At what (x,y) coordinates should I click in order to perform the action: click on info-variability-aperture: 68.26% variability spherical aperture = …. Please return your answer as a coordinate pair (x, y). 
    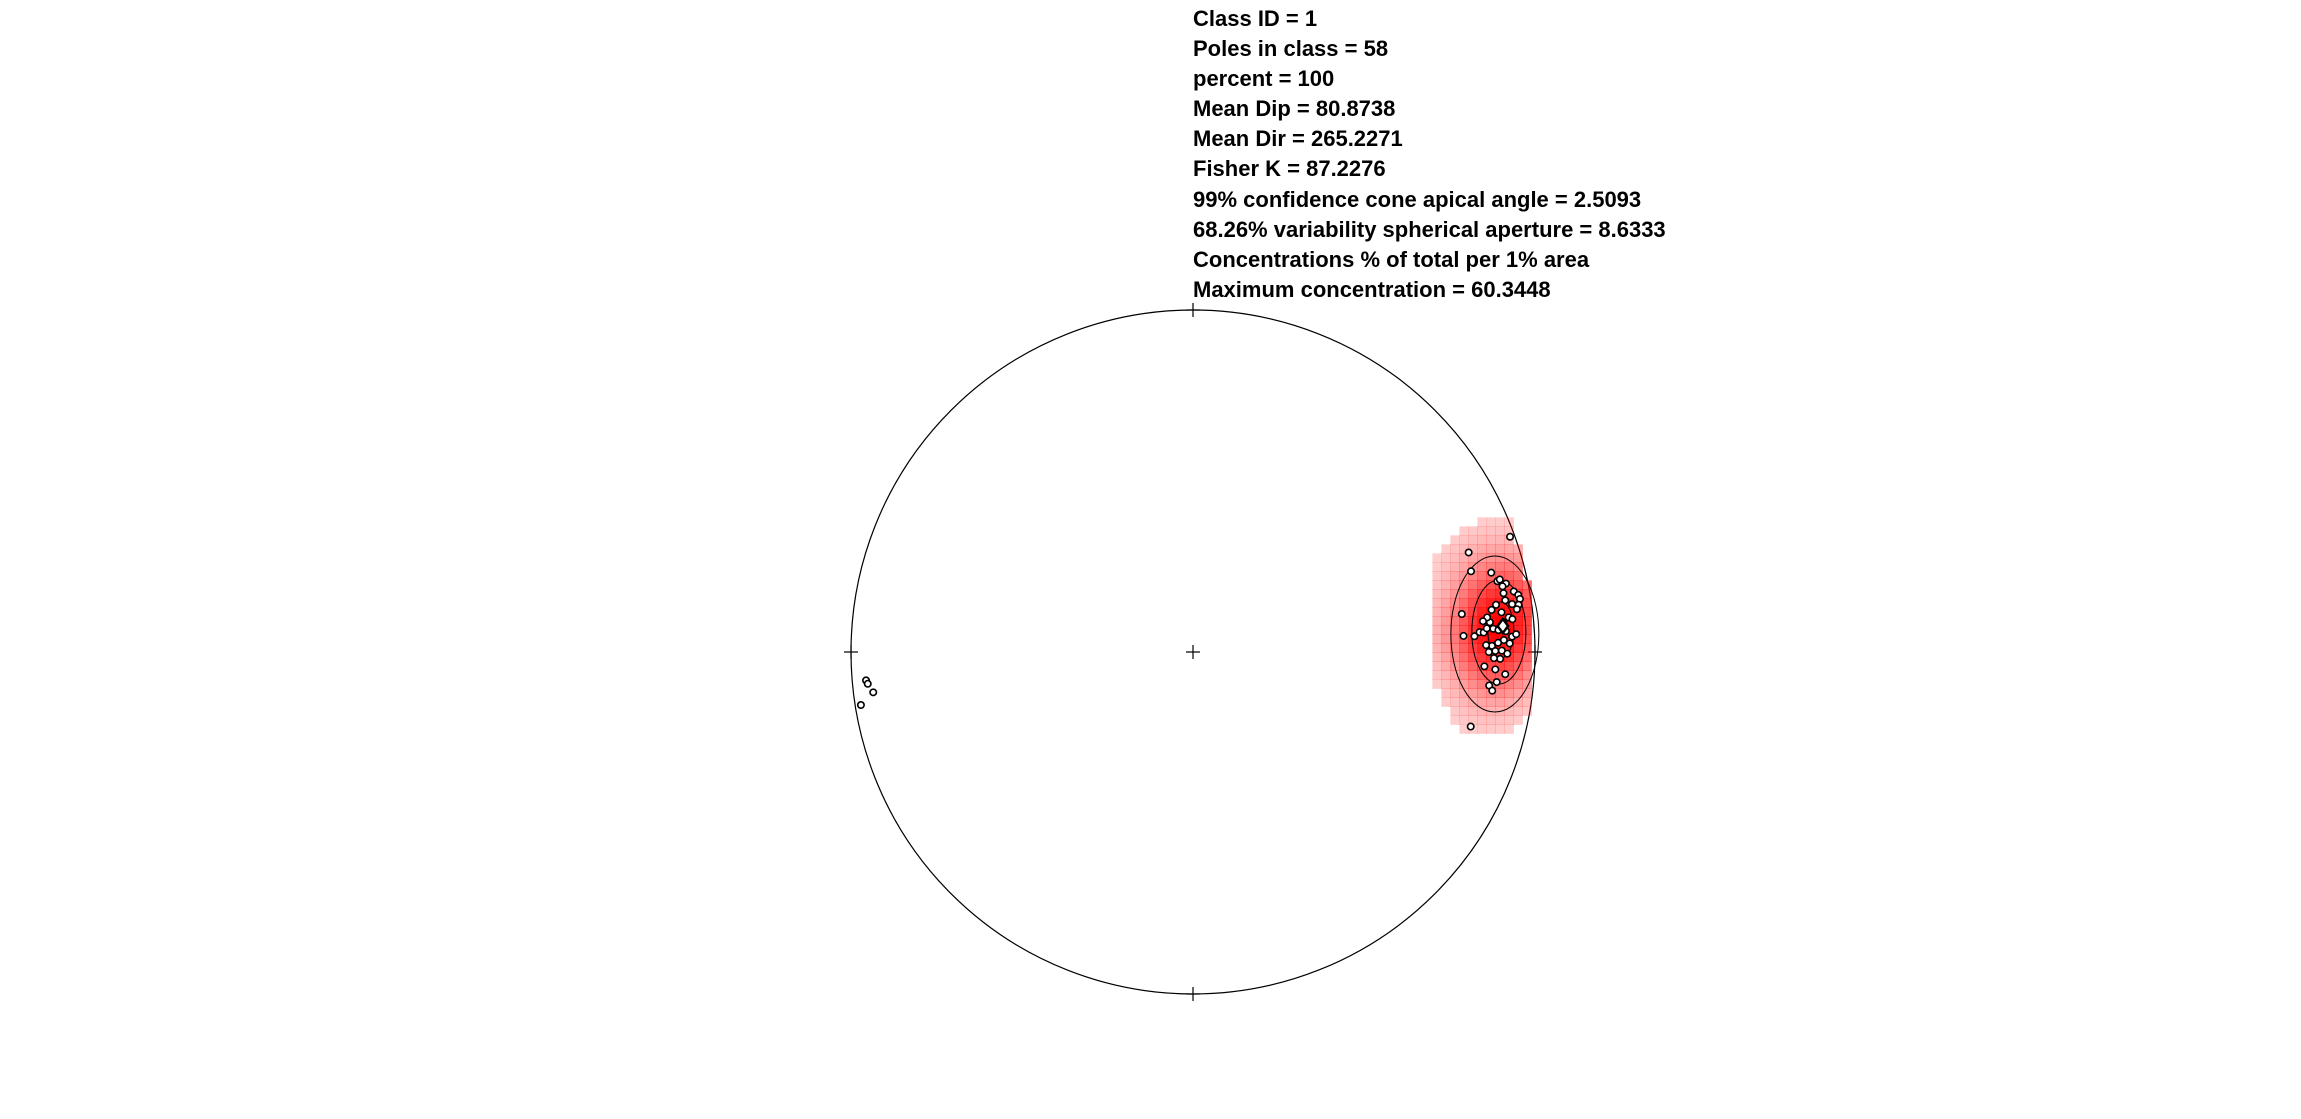
    Looking at the image, I should click on (1429, 229).